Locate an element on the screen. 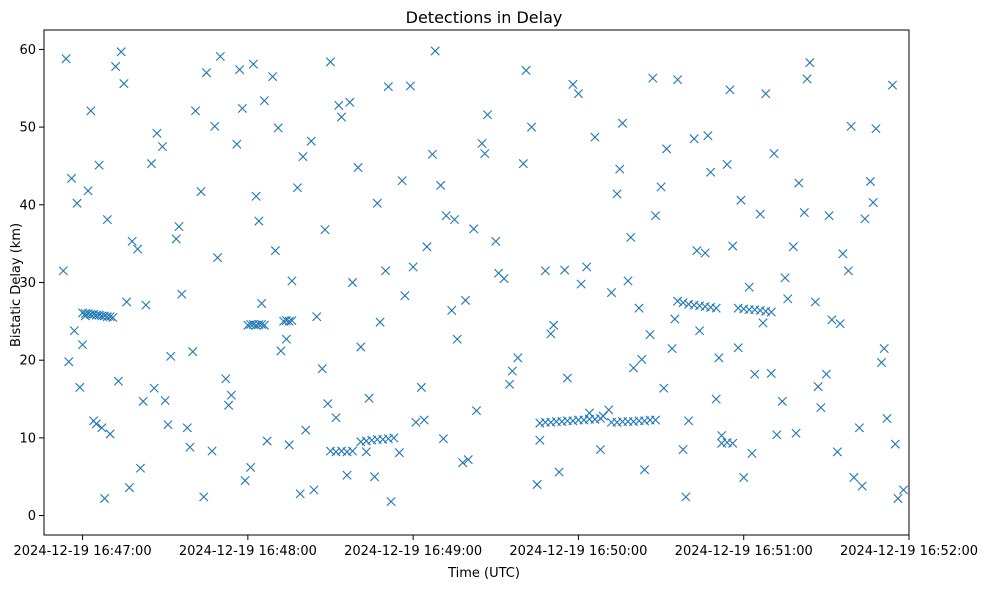  y-tick-label: 30 is located at coordinates (27, 283).